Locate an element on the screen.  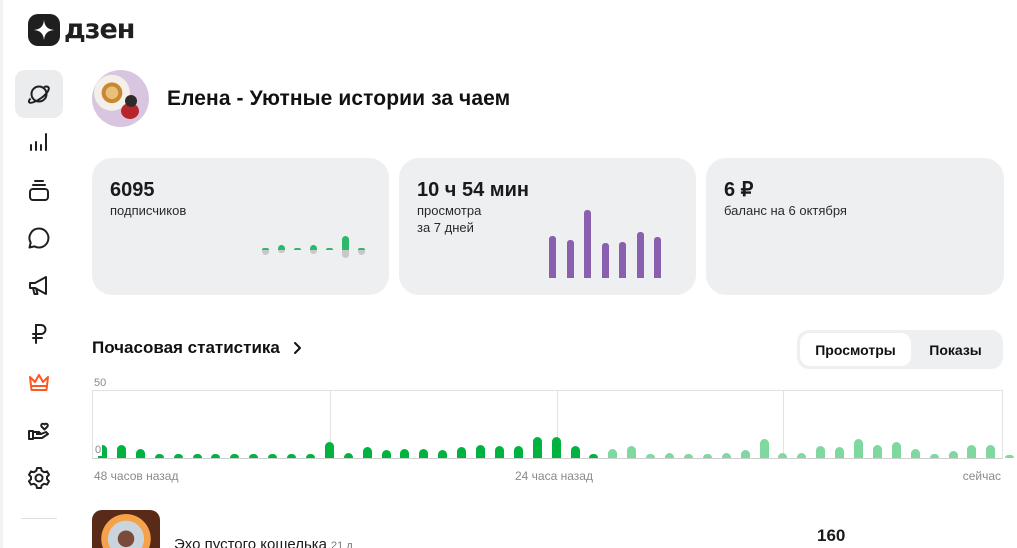
balance-label: баланс на 6 октября is located at coordinates (785, 210).